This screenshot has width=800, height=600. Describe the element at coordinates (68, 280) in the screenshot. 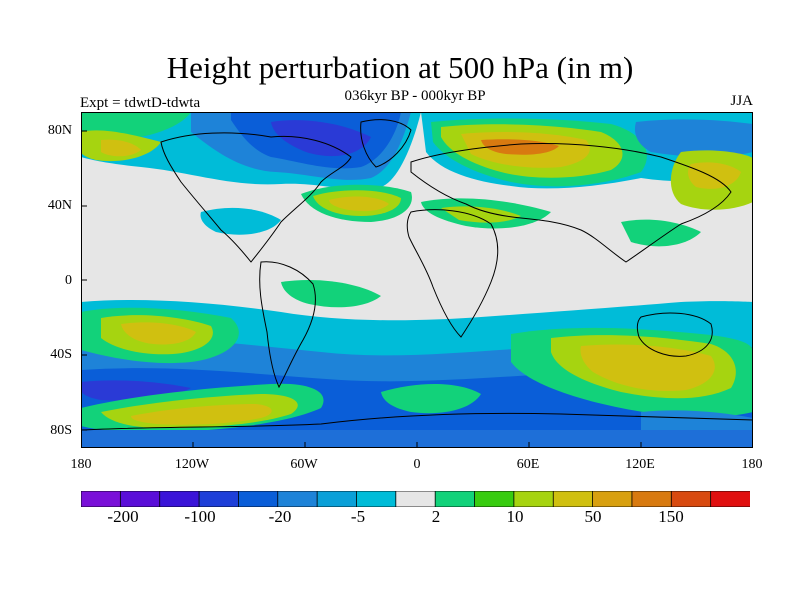

I see `lat-tick-0: 0` at that location.